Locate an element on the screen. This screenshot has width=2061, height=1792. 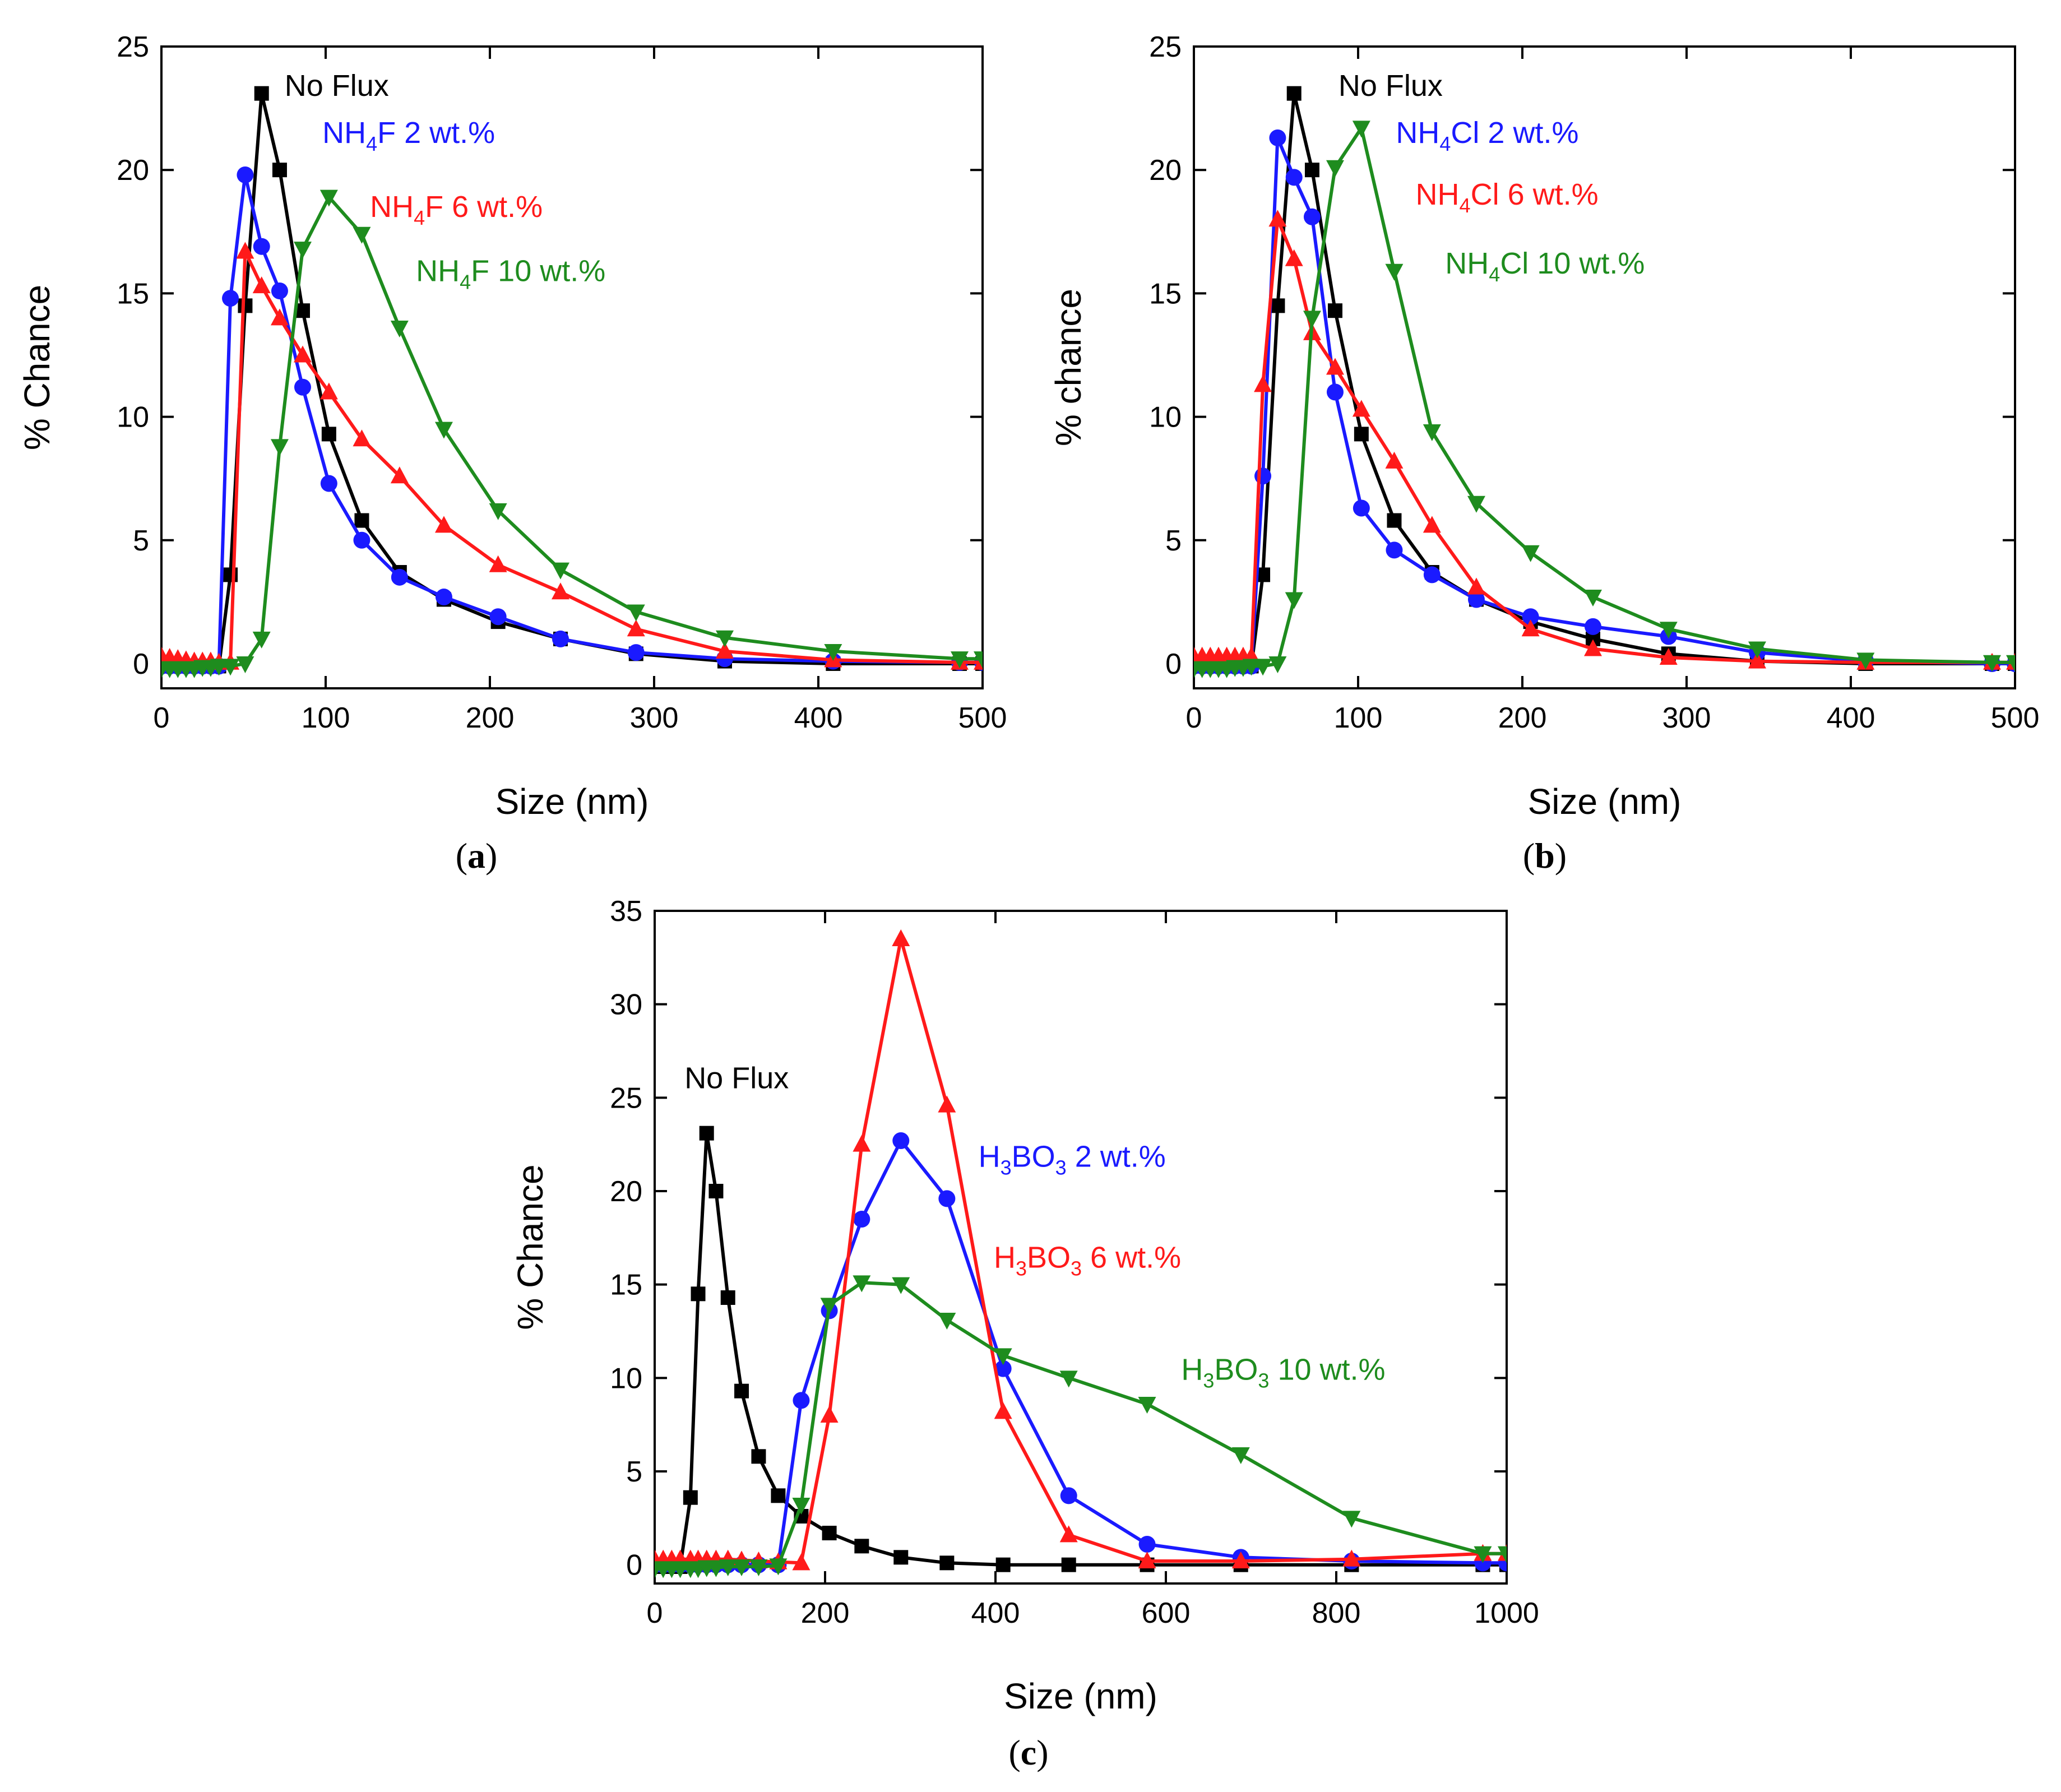
x-tick-label: 600 is located at coordinates (1166, 1613).